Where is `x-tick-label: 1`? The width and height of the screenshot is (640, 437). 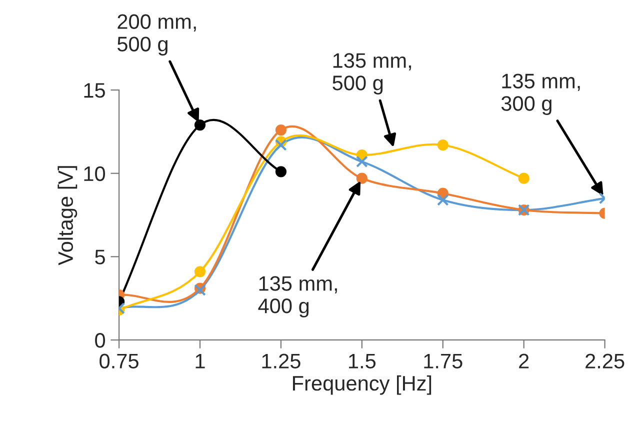
x-tick-label: 1 is located at coordinates (200, 361).